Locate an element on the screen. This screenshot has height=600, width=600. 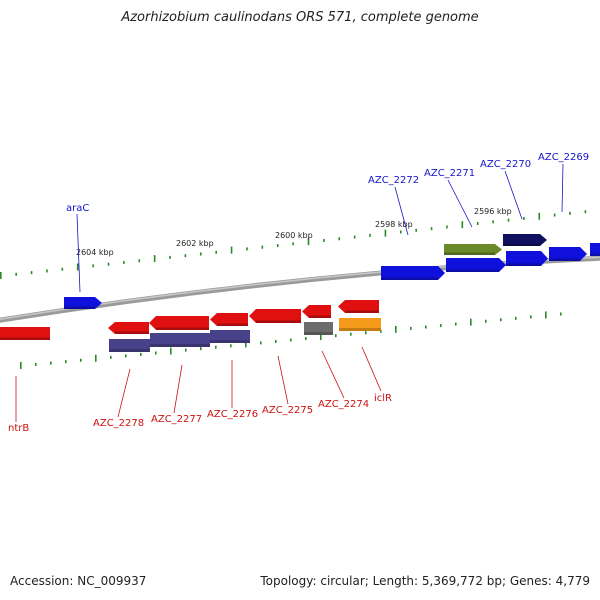
scale-label: 2596 kbp is located at coordinates (493, 211).